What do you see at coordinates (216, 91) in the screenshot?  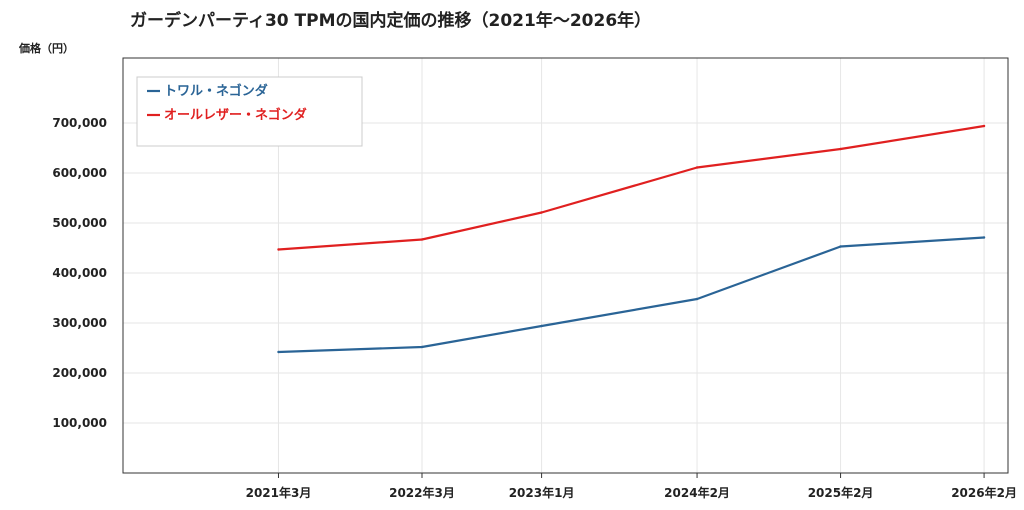 I see `legend-label: トワル・ネゴンダ` at bounding box center [216, 91].